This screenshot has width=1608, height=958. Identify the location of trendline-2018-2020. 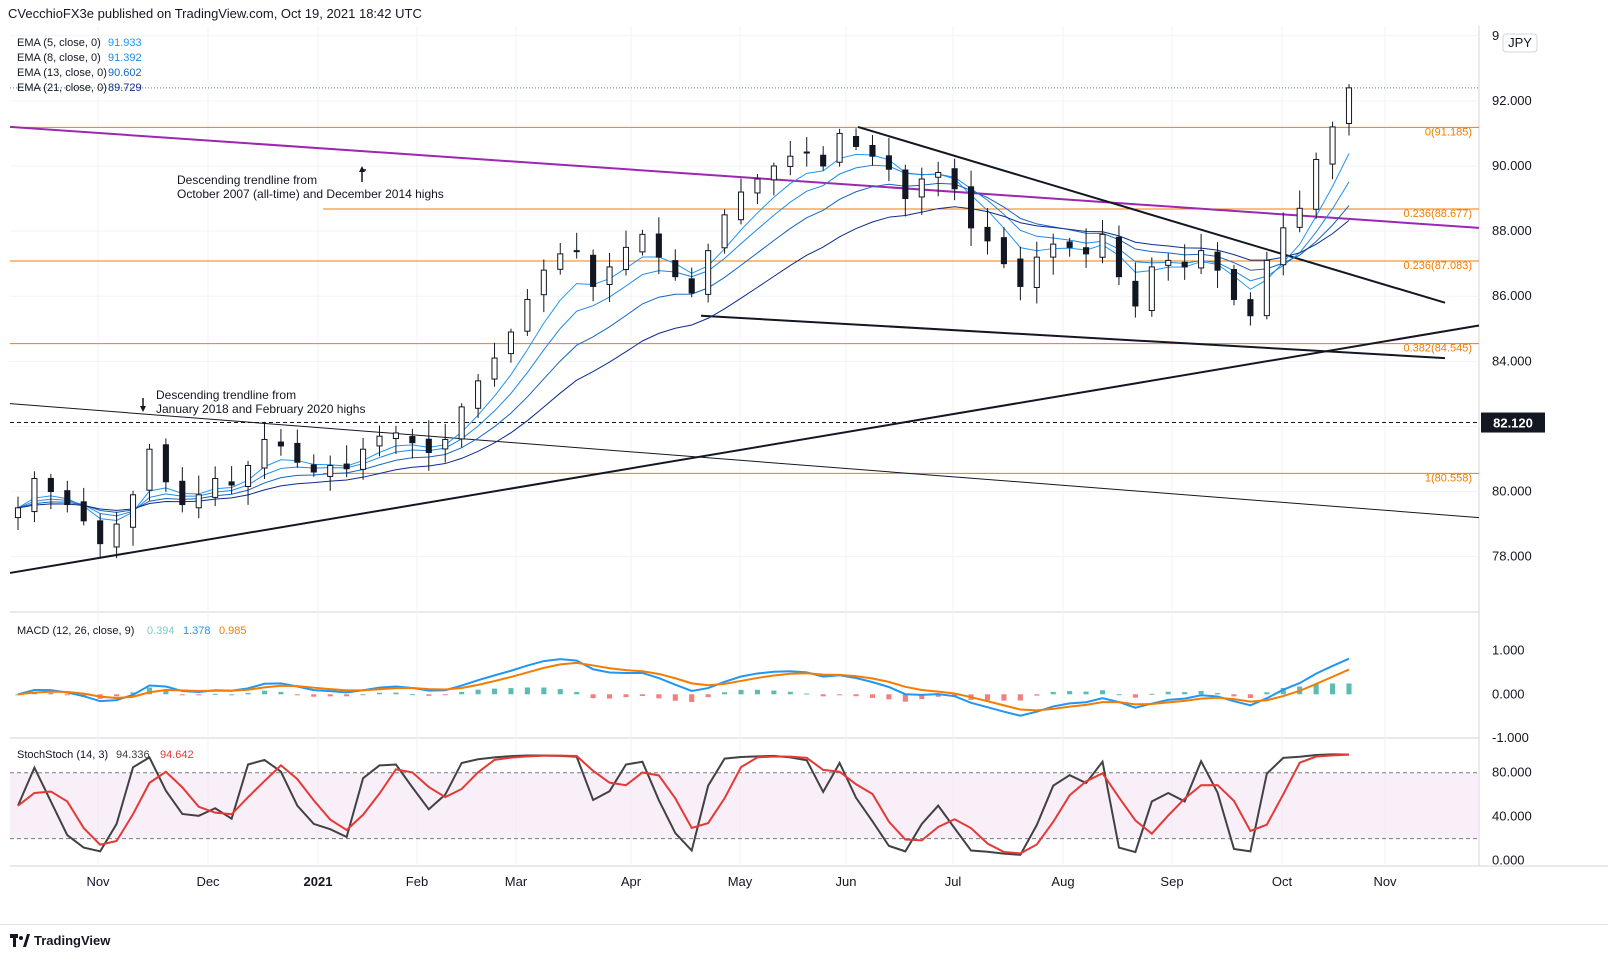
(744, 461).